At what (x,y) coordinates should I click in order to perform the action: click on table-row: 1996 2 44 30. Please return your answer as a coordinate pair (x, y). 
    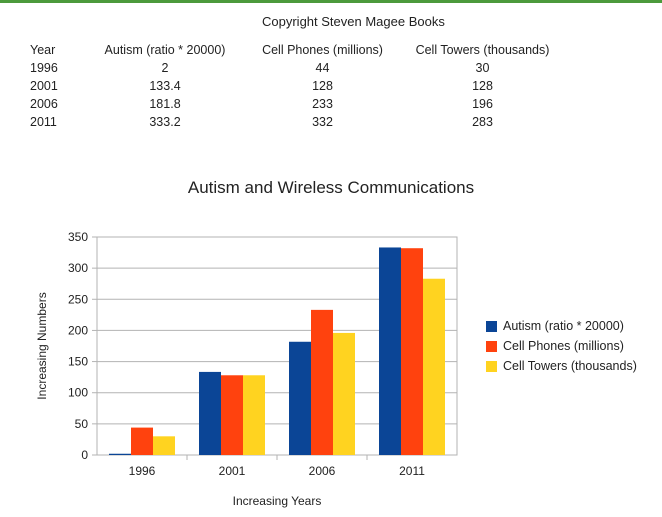
    Looking at the image, I should click on (297, 68).